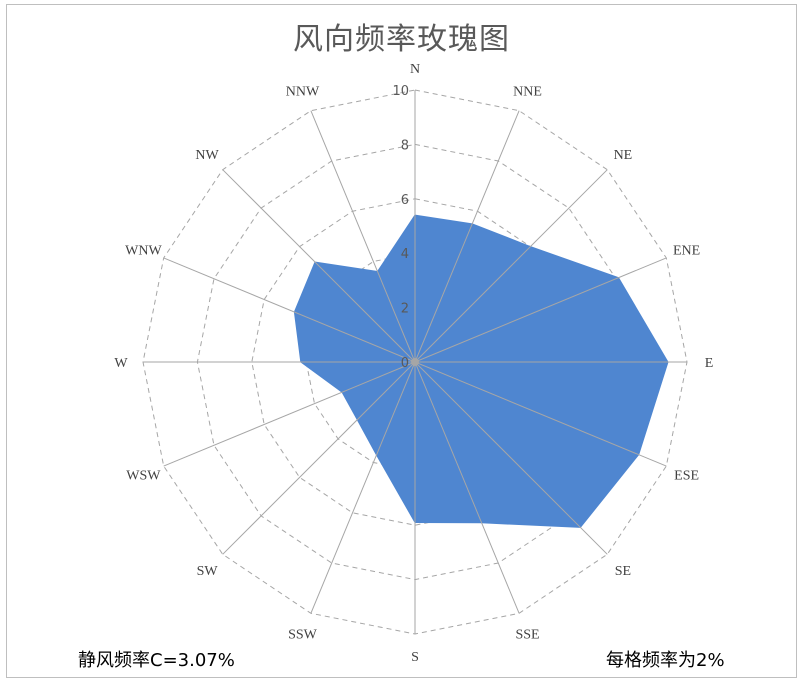  Describe the element at coordinates (527, 91) in the screenshot. I see `direction-label-nne: NNE` at that location.